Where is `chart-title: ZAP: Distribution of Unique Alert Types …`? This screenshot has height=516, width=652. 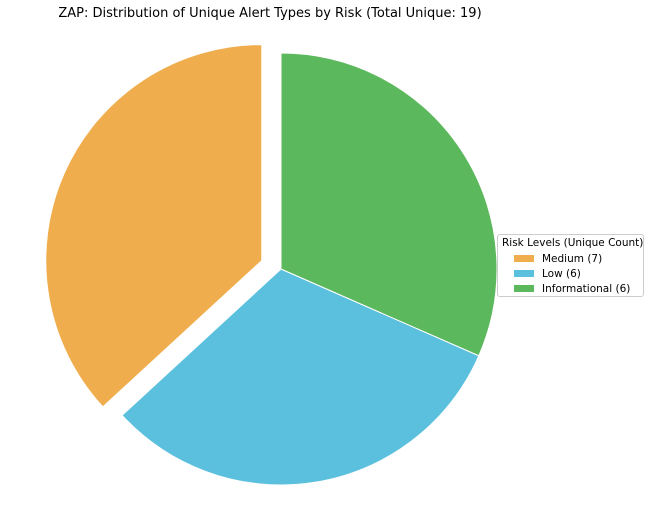
chart-title: ZAP: Distribution of Unique Alert Types … is located at coordinates (270, 13).